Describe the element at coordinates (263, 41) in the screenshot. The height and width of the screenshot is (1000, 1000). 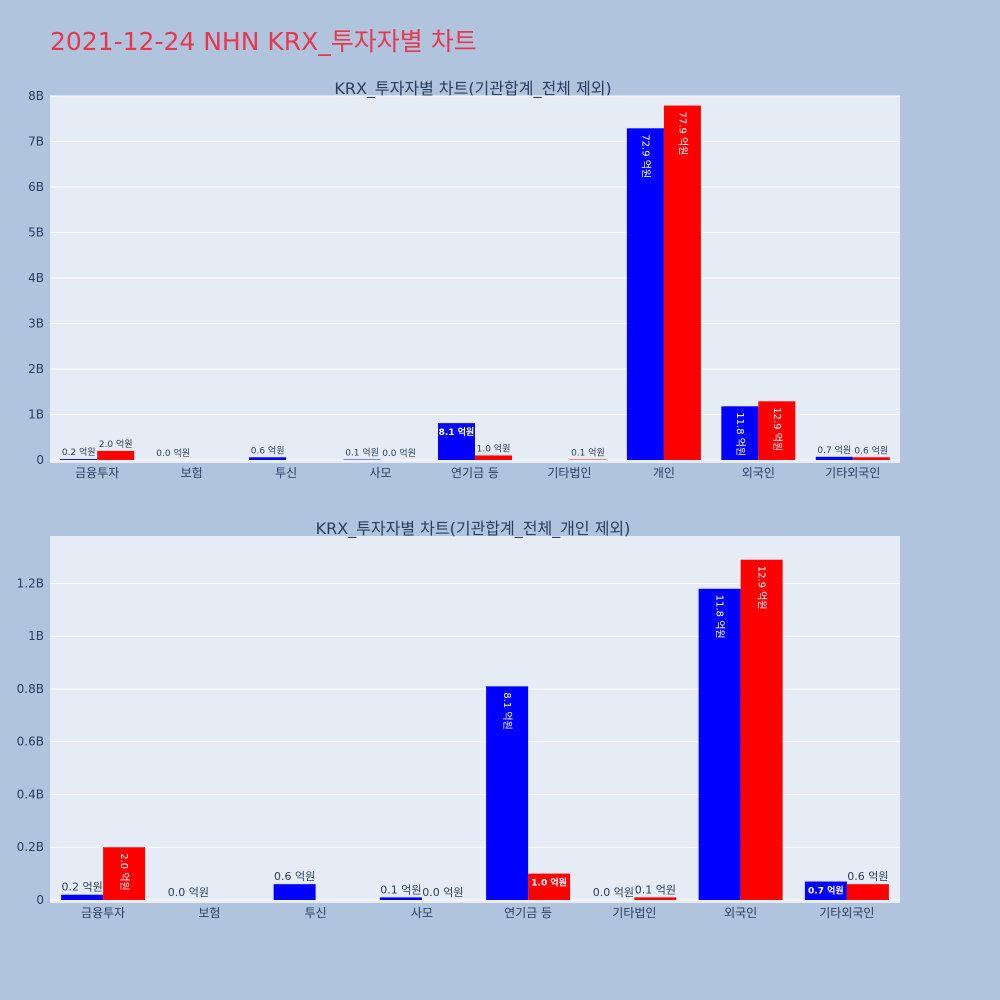
I see `page-title: 2021-12-24 NHN KRX_투자자별 차트` at that location.